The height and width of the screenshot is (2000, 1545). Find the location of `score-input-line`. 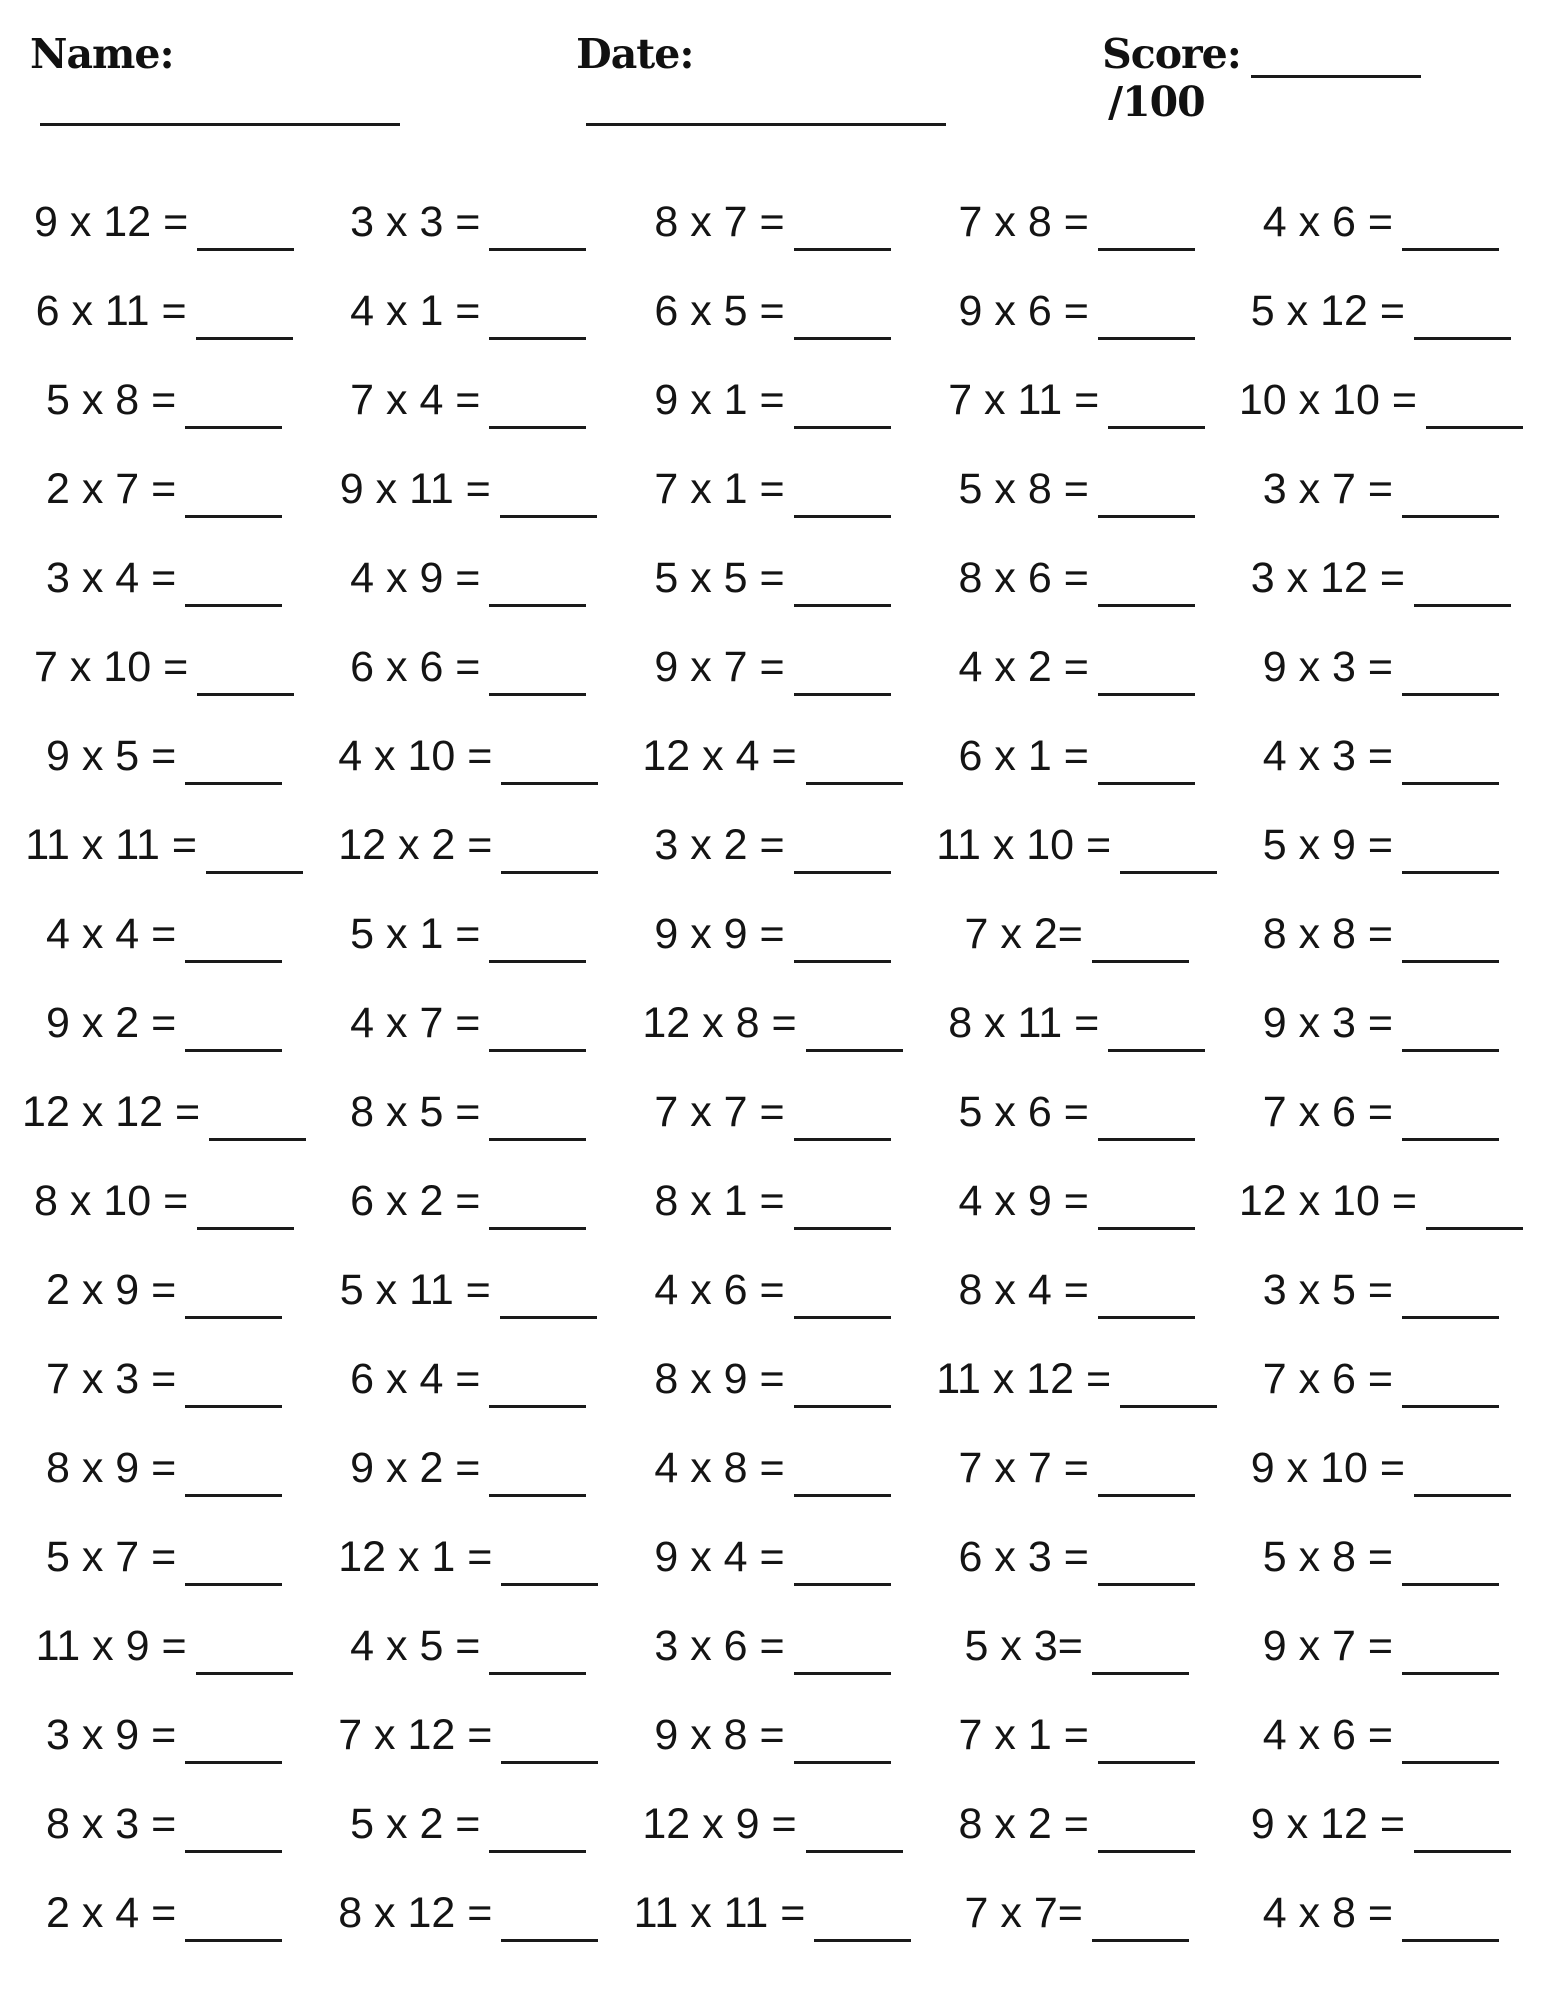

score-input-line is located at coordinates (1335, 71).